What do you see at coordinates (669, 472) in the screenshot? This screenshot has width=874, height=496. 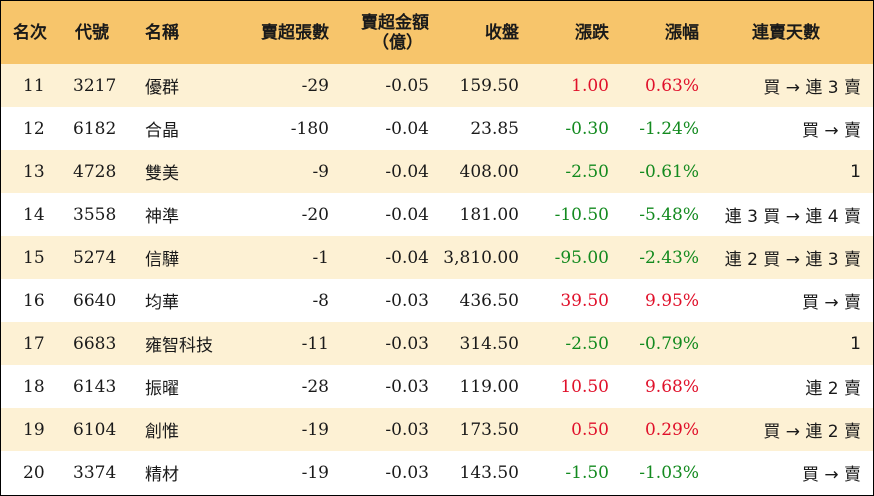 I see `pct-cell: -1.03%` at bounding box center [669, 472].